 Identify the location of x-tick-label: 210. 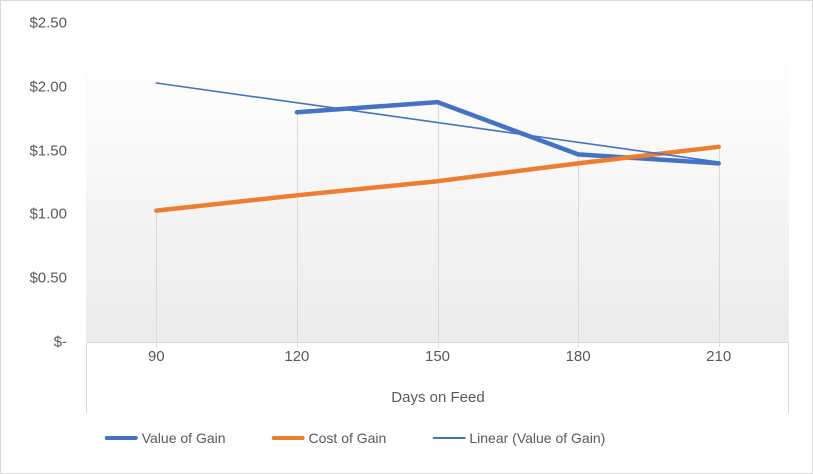
(719, 356).